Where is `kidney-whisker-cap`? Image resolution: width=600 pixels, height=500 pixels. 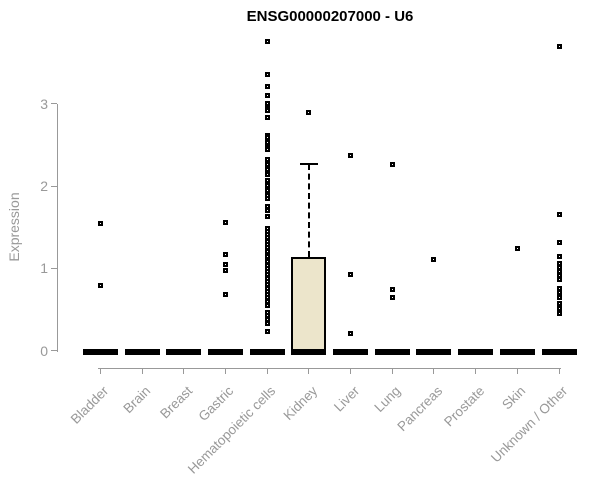
kidney-whisker-cap is located at coordinates (308, 163).